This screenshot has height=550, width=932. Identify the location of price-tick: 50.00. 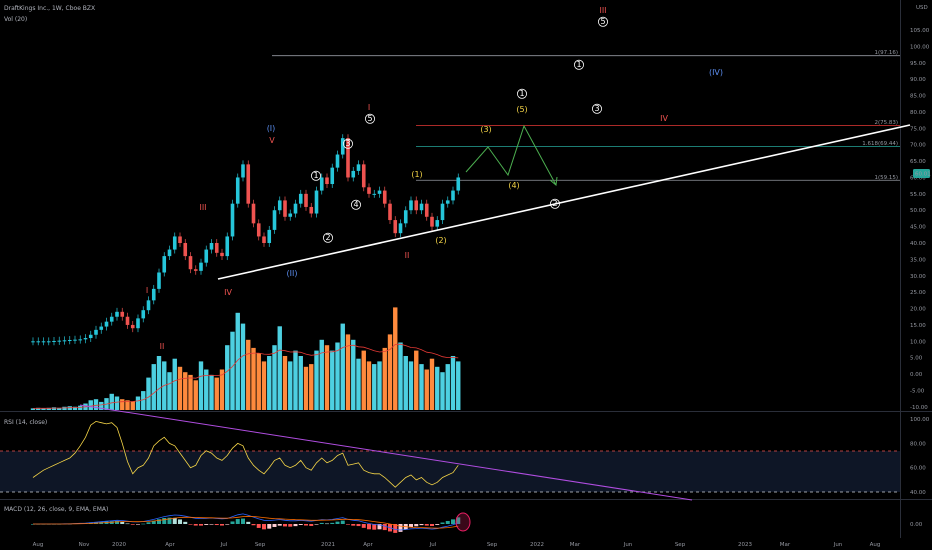
(918, 211).